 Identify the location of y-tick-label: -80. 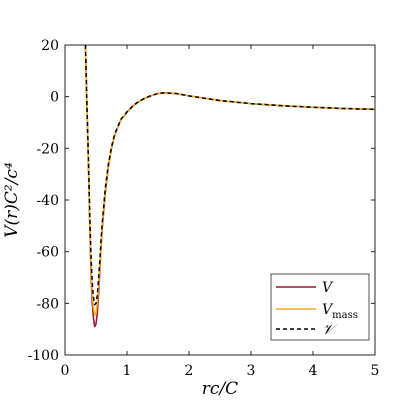
(47, 304).